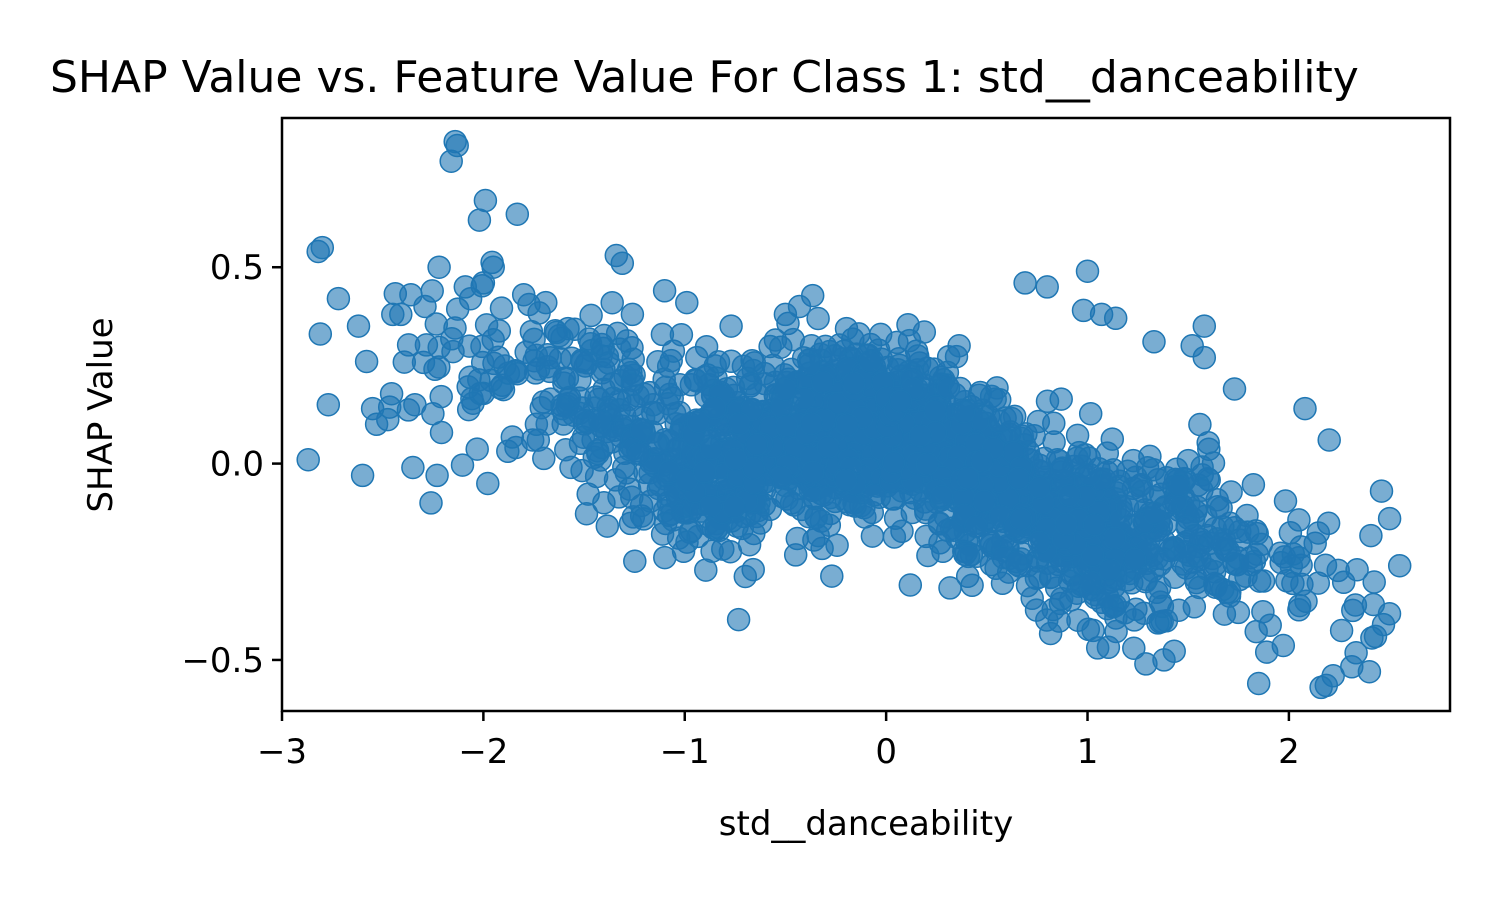 The height and width of the screenshot is (900, 1500). What do you see at coordinates (237, 465) in the screenshot?
I see `y-tick-label: 0.0` at bounding box center [237, 465].